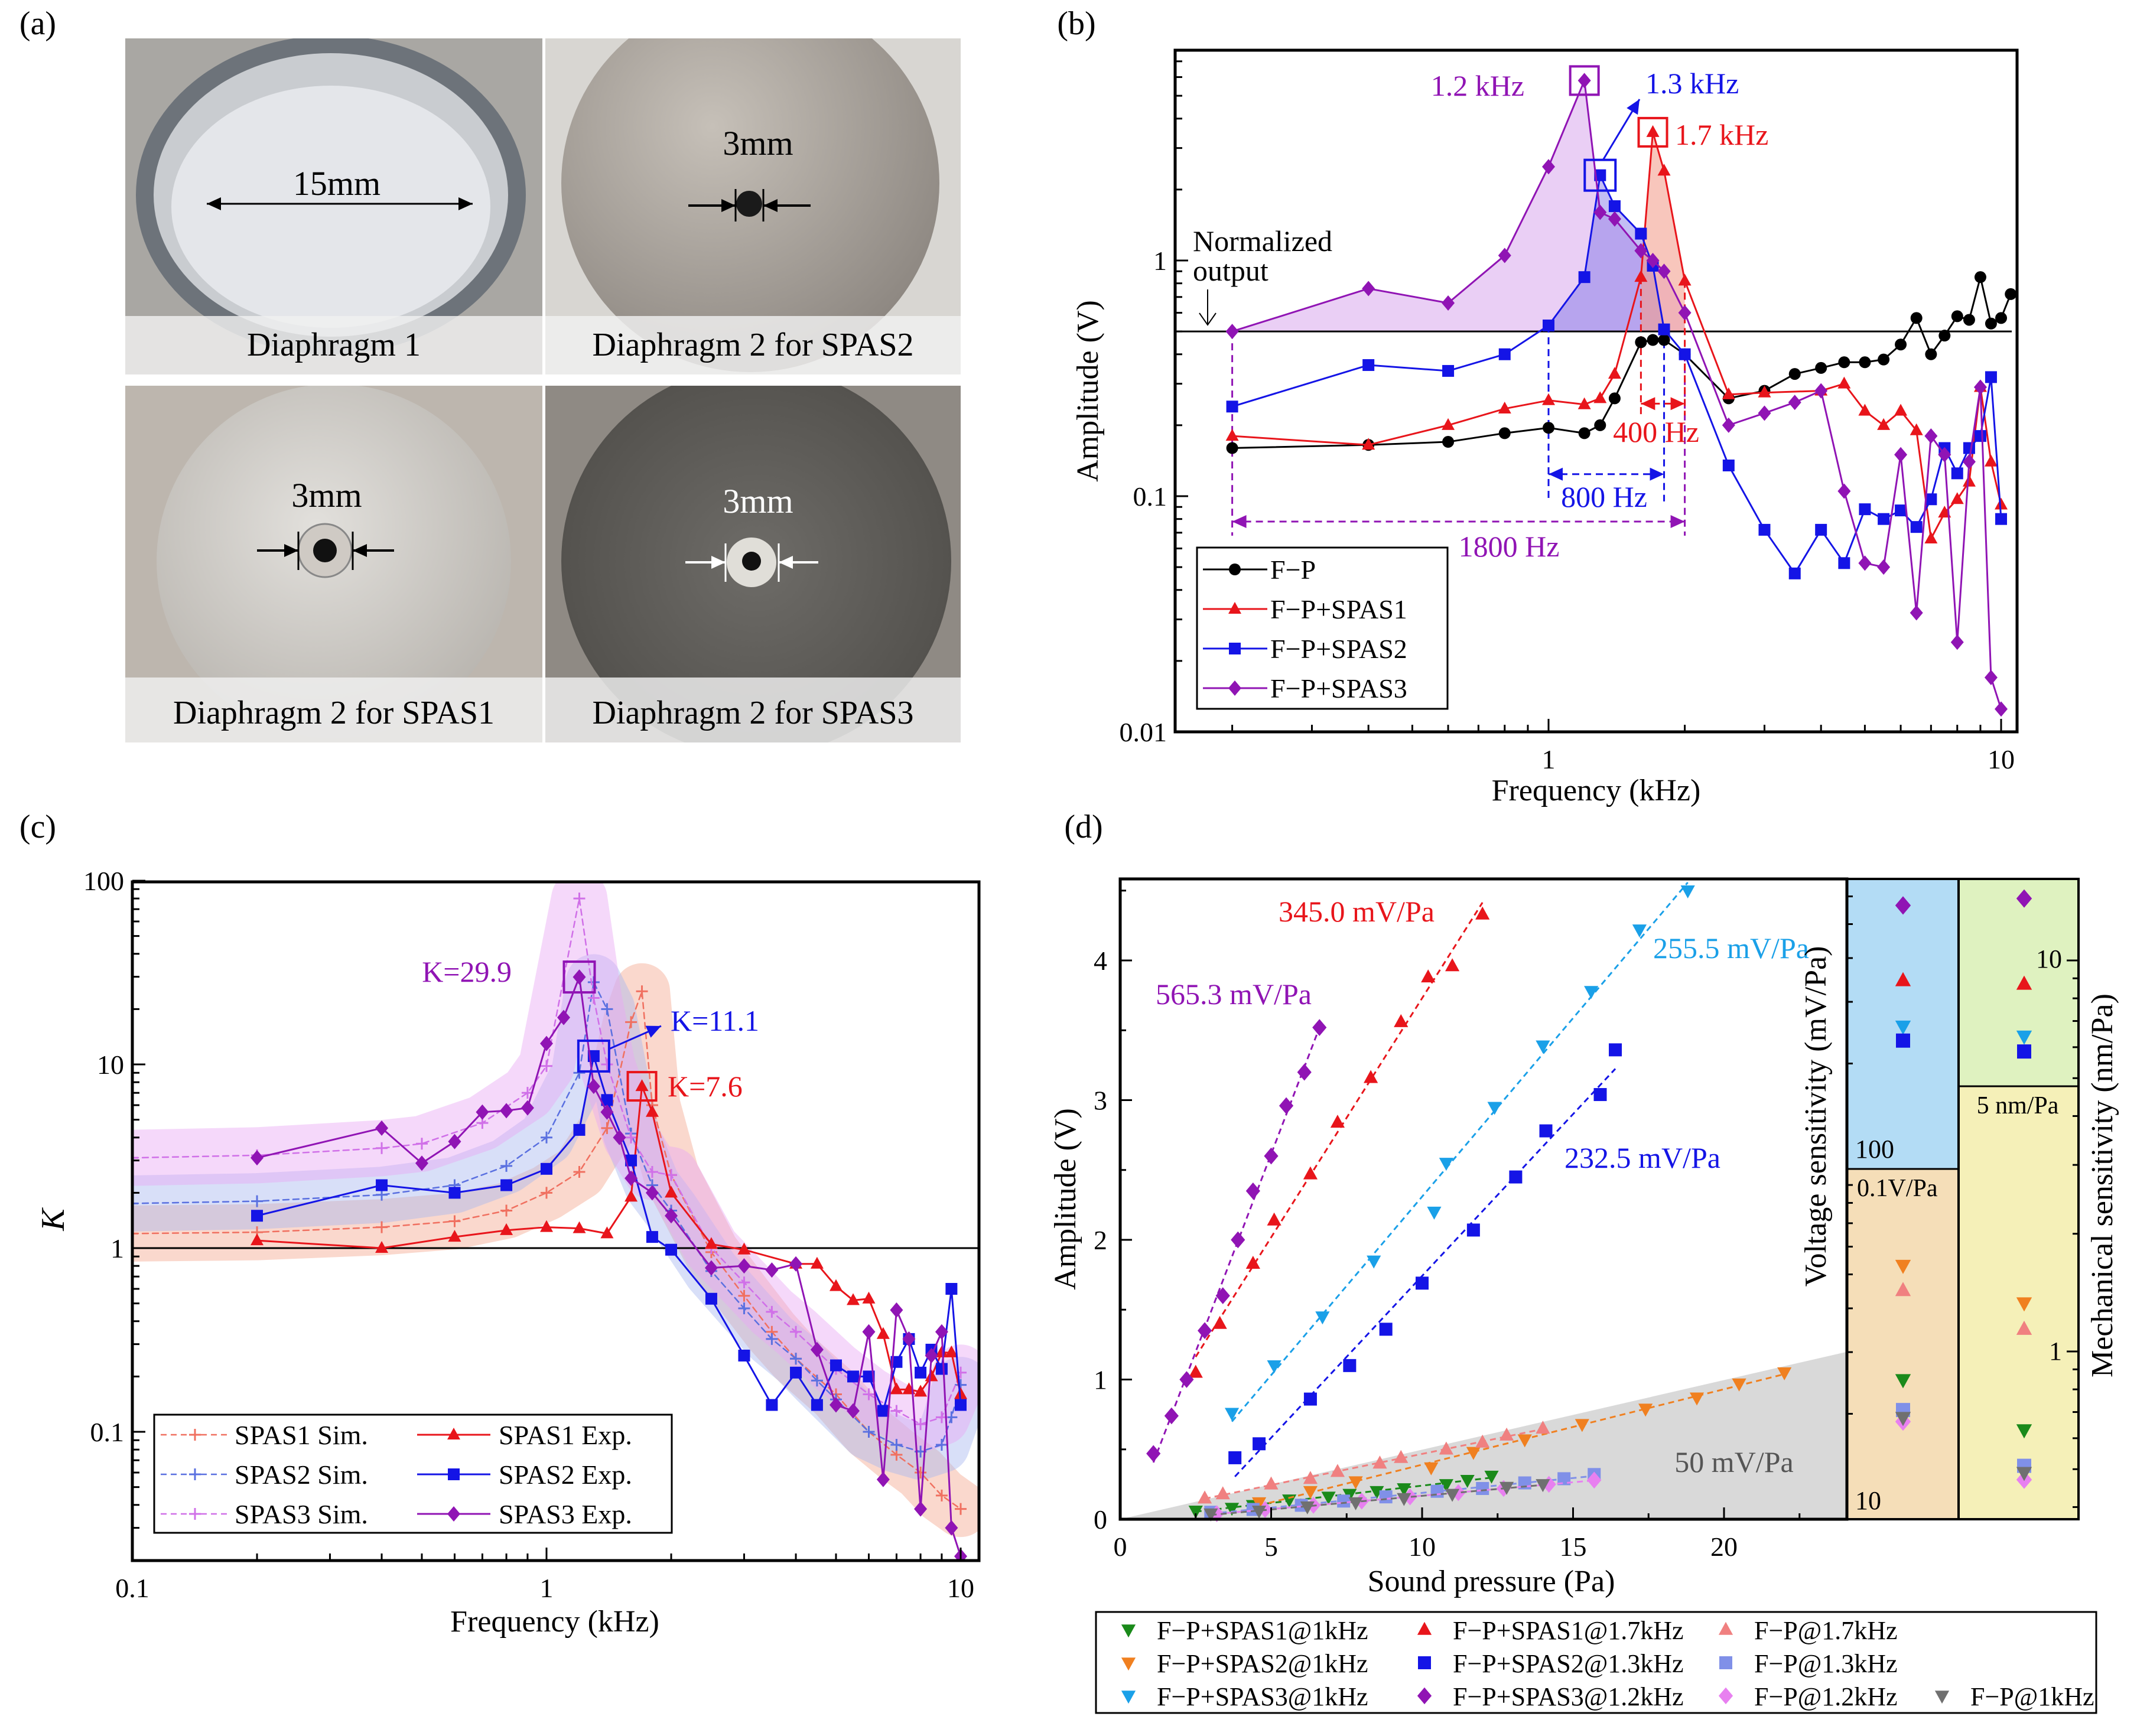 The height and width of the screenshot is (1736, 2137). Describe the element at coordinates (565, 1475) in the screenshot. I see `legend-label: SPAS2 Exp.` at that location.